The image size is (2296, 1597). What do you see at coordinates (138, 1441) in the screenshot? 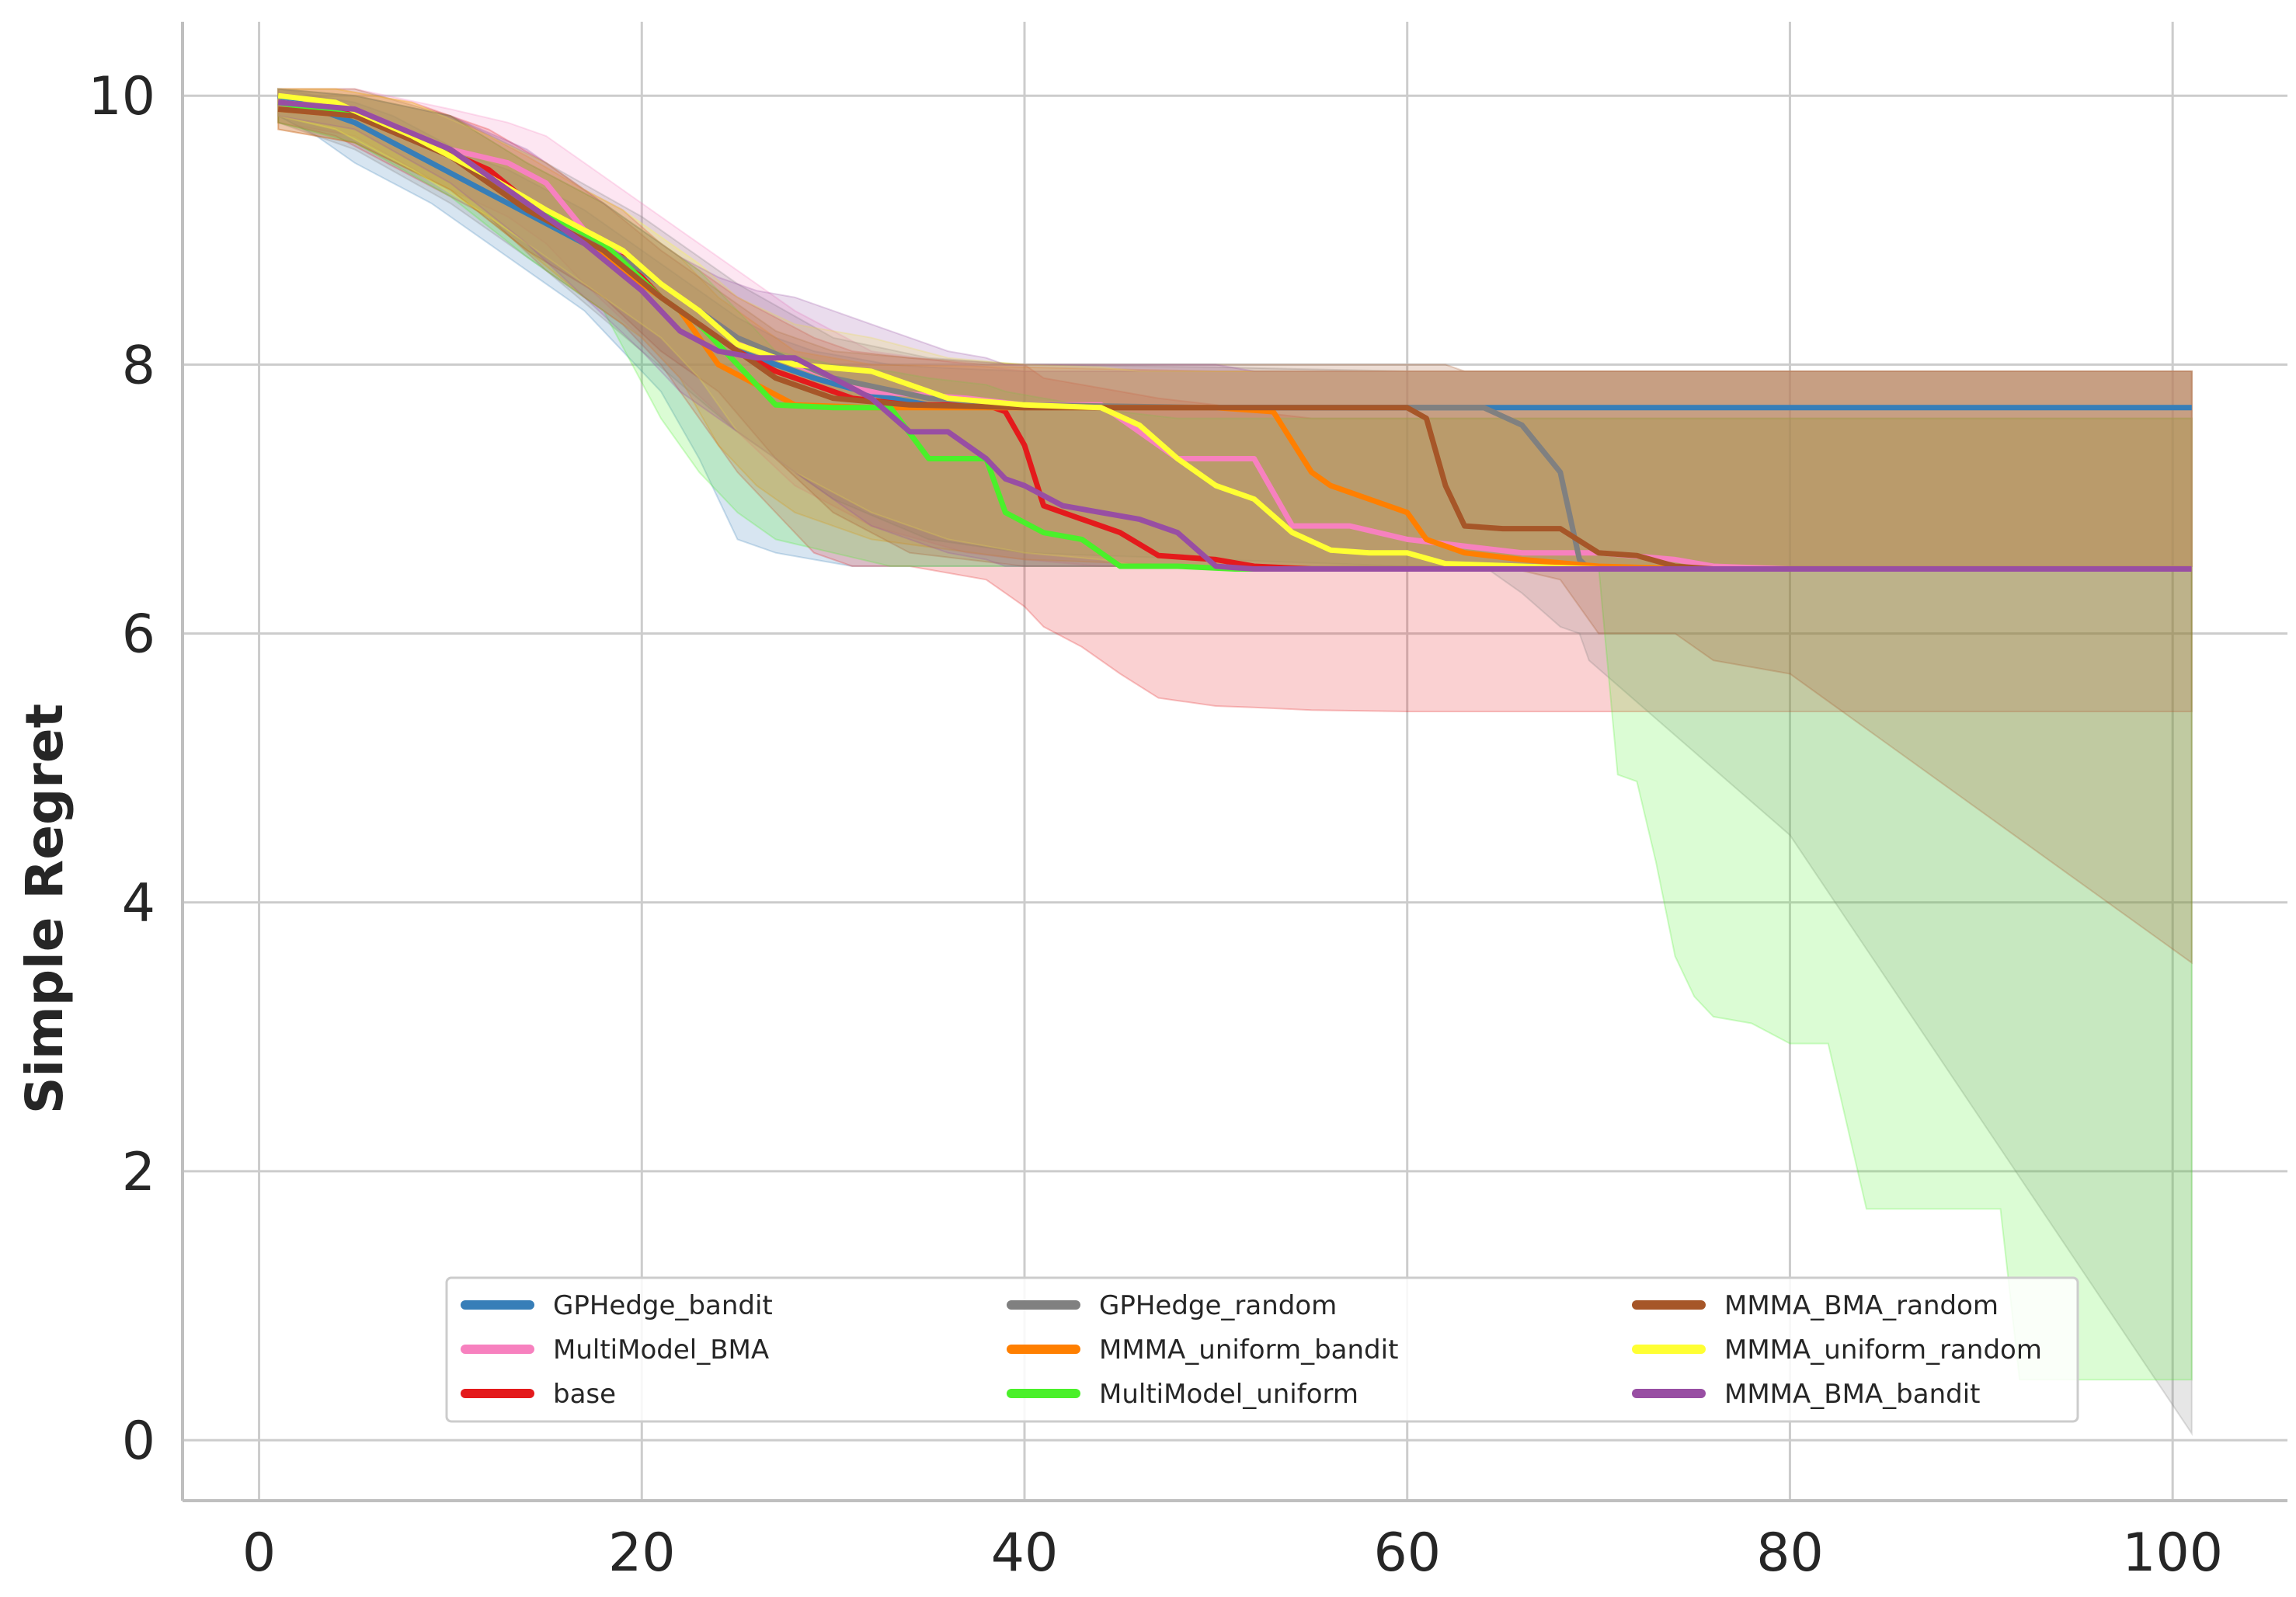
I see `y-tick-label: 0` at bounding box center [138, 1441].